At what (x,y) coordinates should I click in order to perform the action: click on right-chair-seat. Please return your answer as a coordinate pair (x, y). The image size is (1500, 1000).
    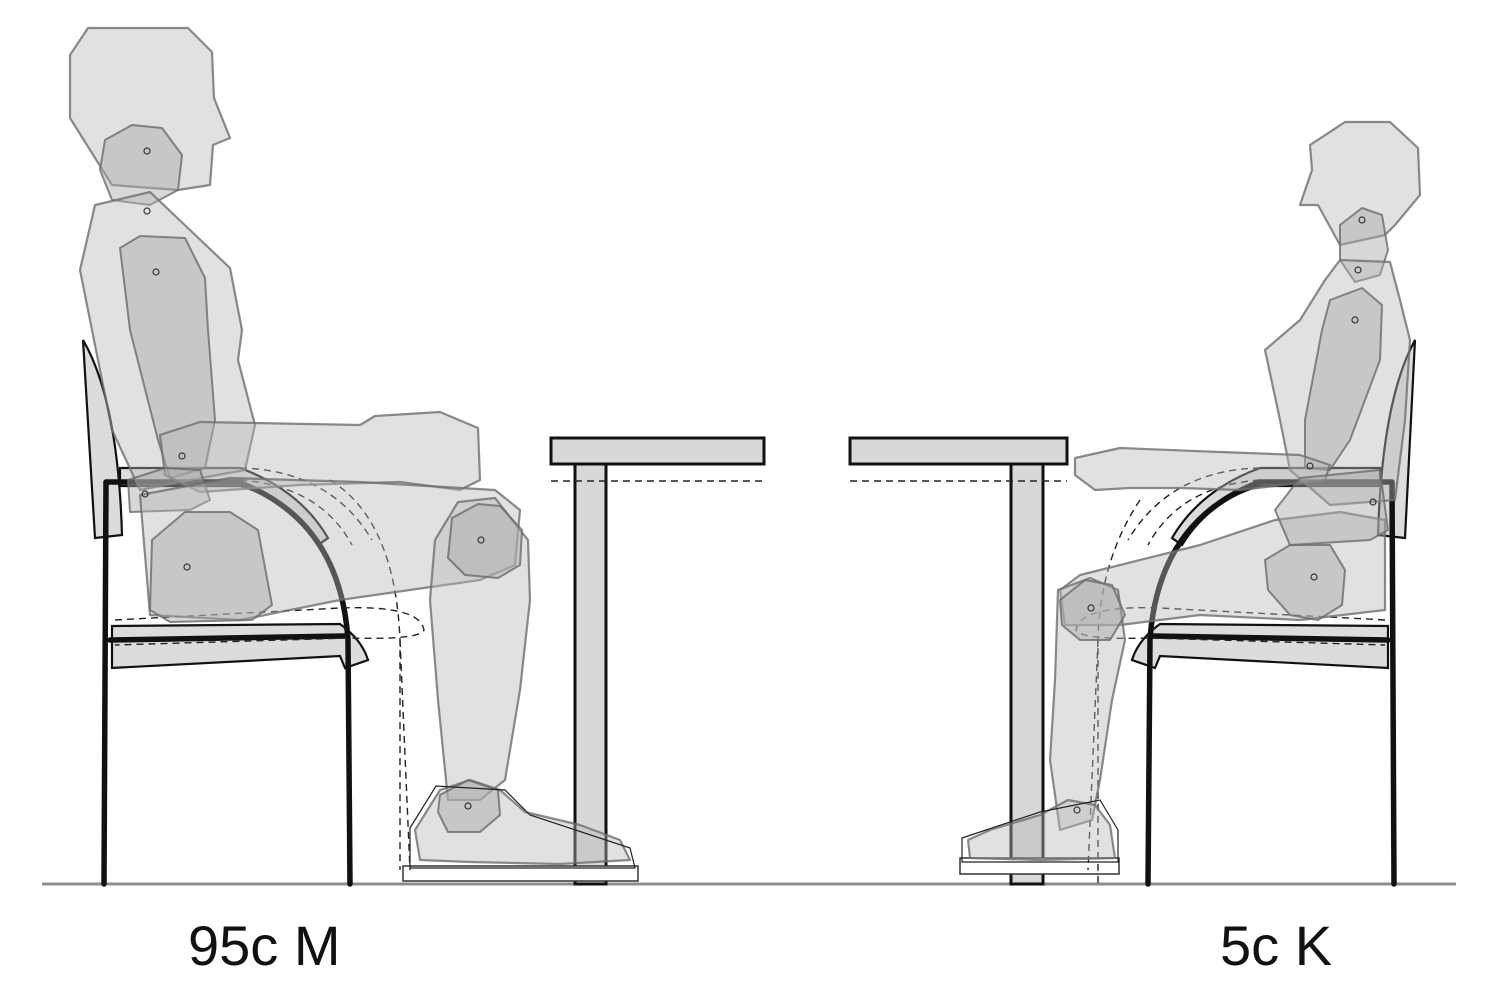
    Looking at the image, I should click on (1260, 646).